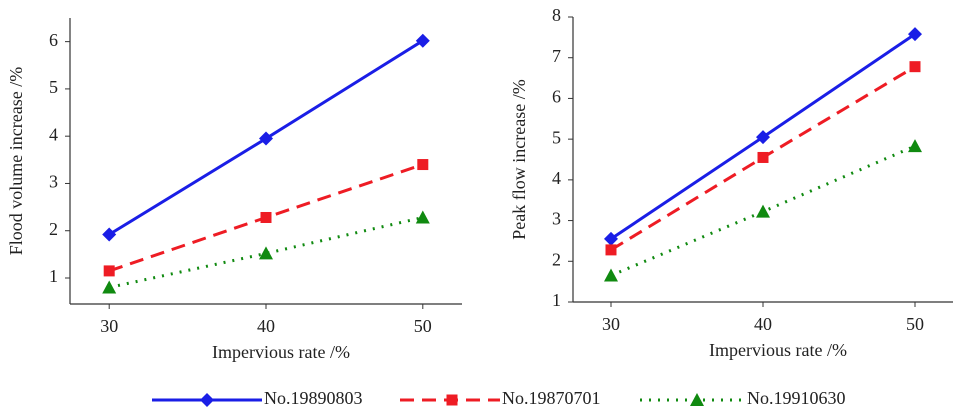  What do you see at coordinates (16, 161) in the screenshot?
I see `y-axis-title: Flood volume increase /%` at bounding box center [16, 161].